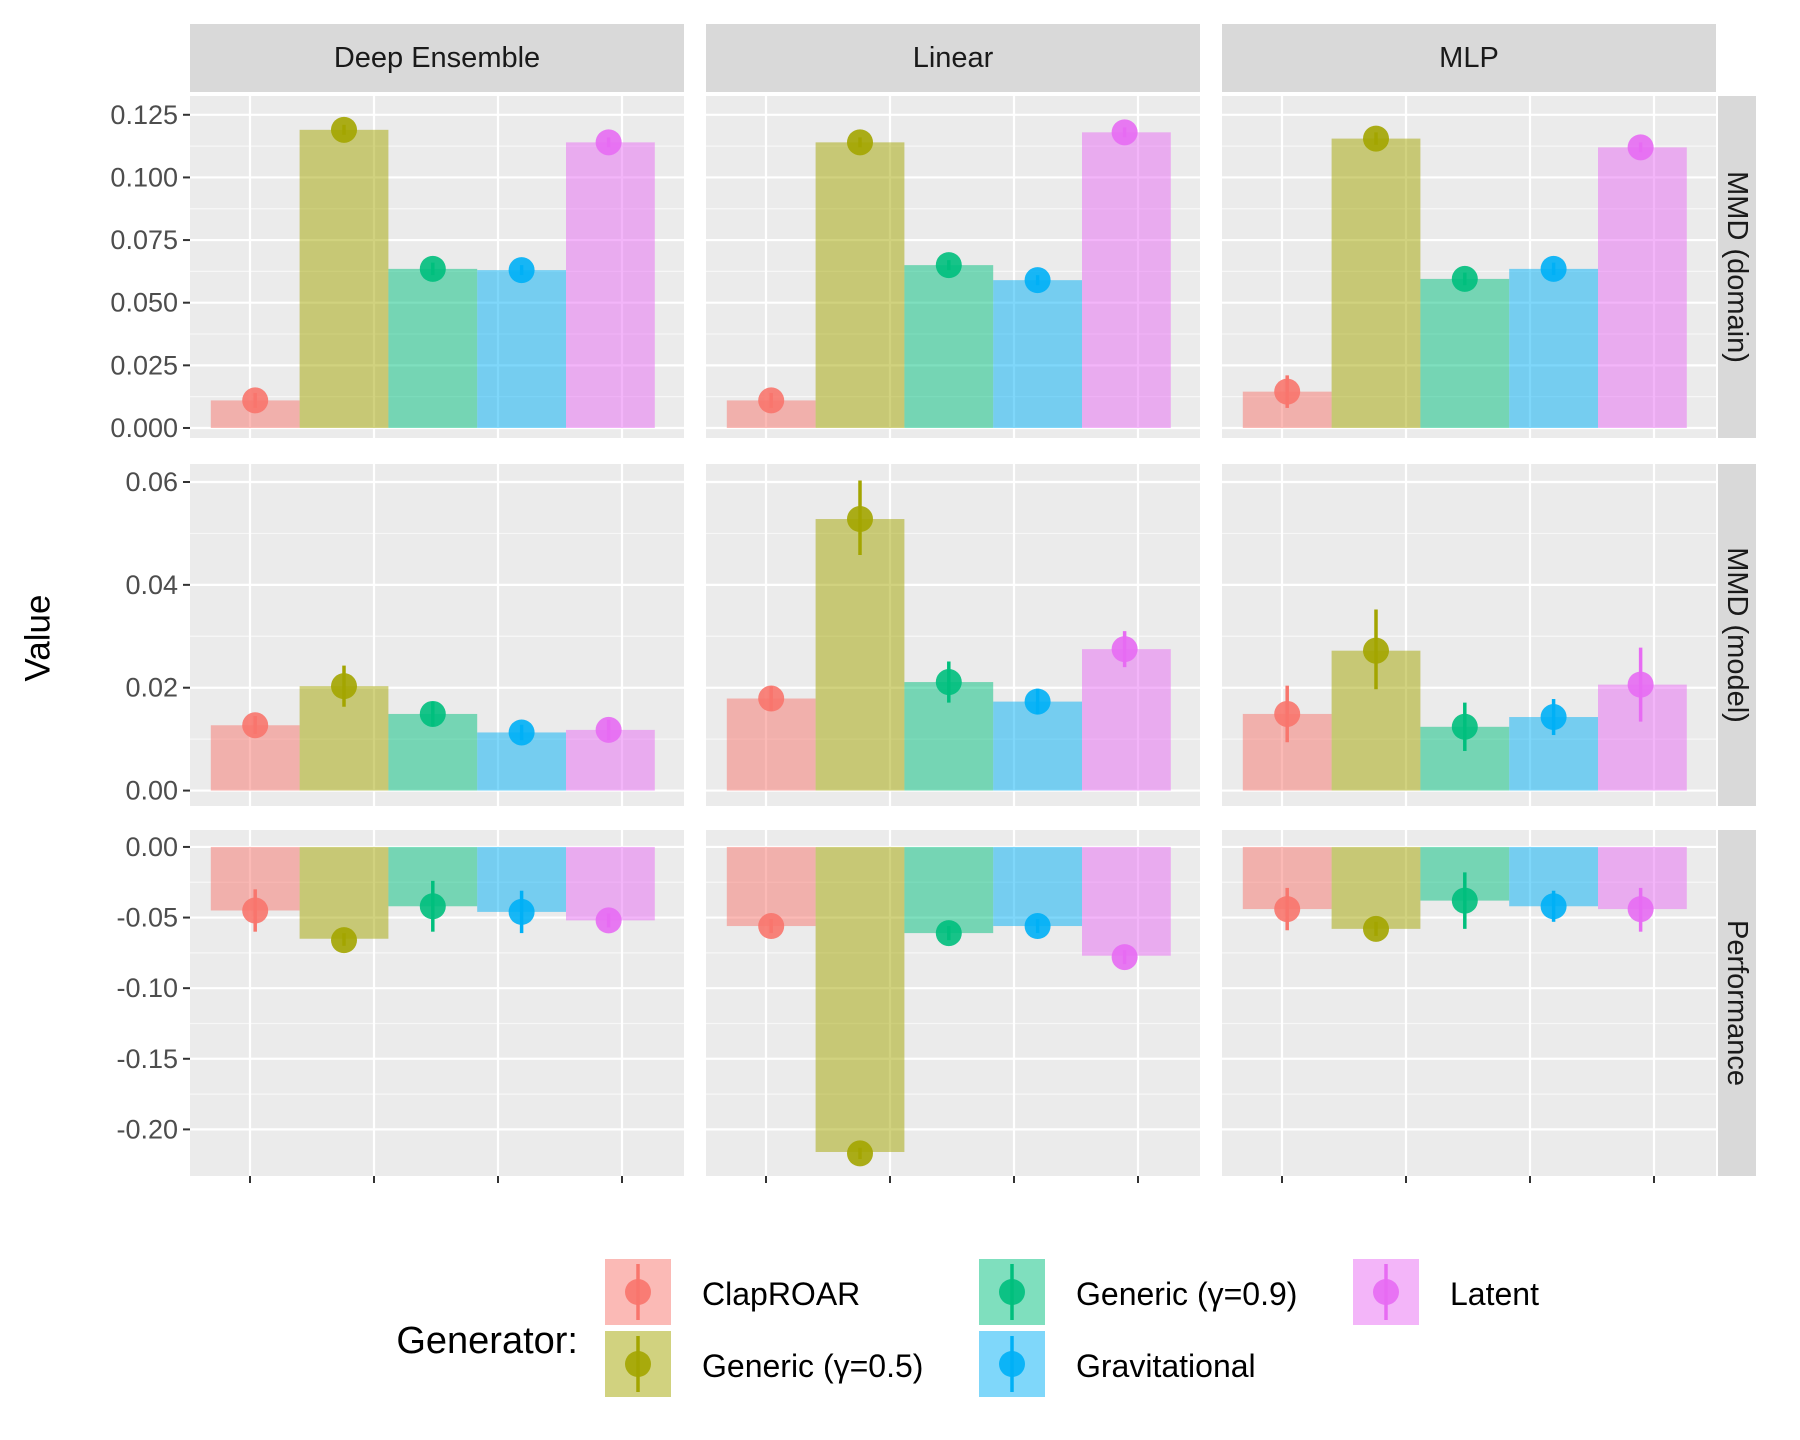 The height and width of the screenshot is (1440, 1800). I want to click on panel-linear-performance, so click(953, 1006).